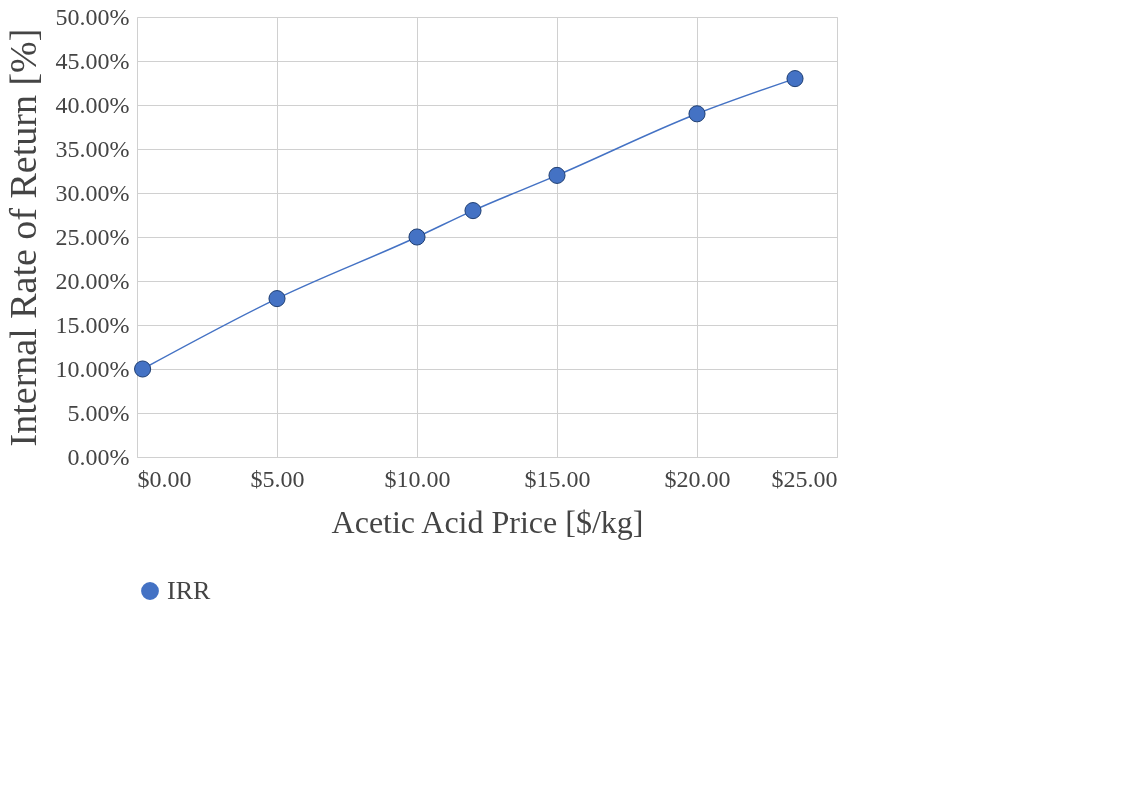 This screenshot has width=1136, height=810. I want to click on y-tick-label: 45.00%, so click(92, 60).